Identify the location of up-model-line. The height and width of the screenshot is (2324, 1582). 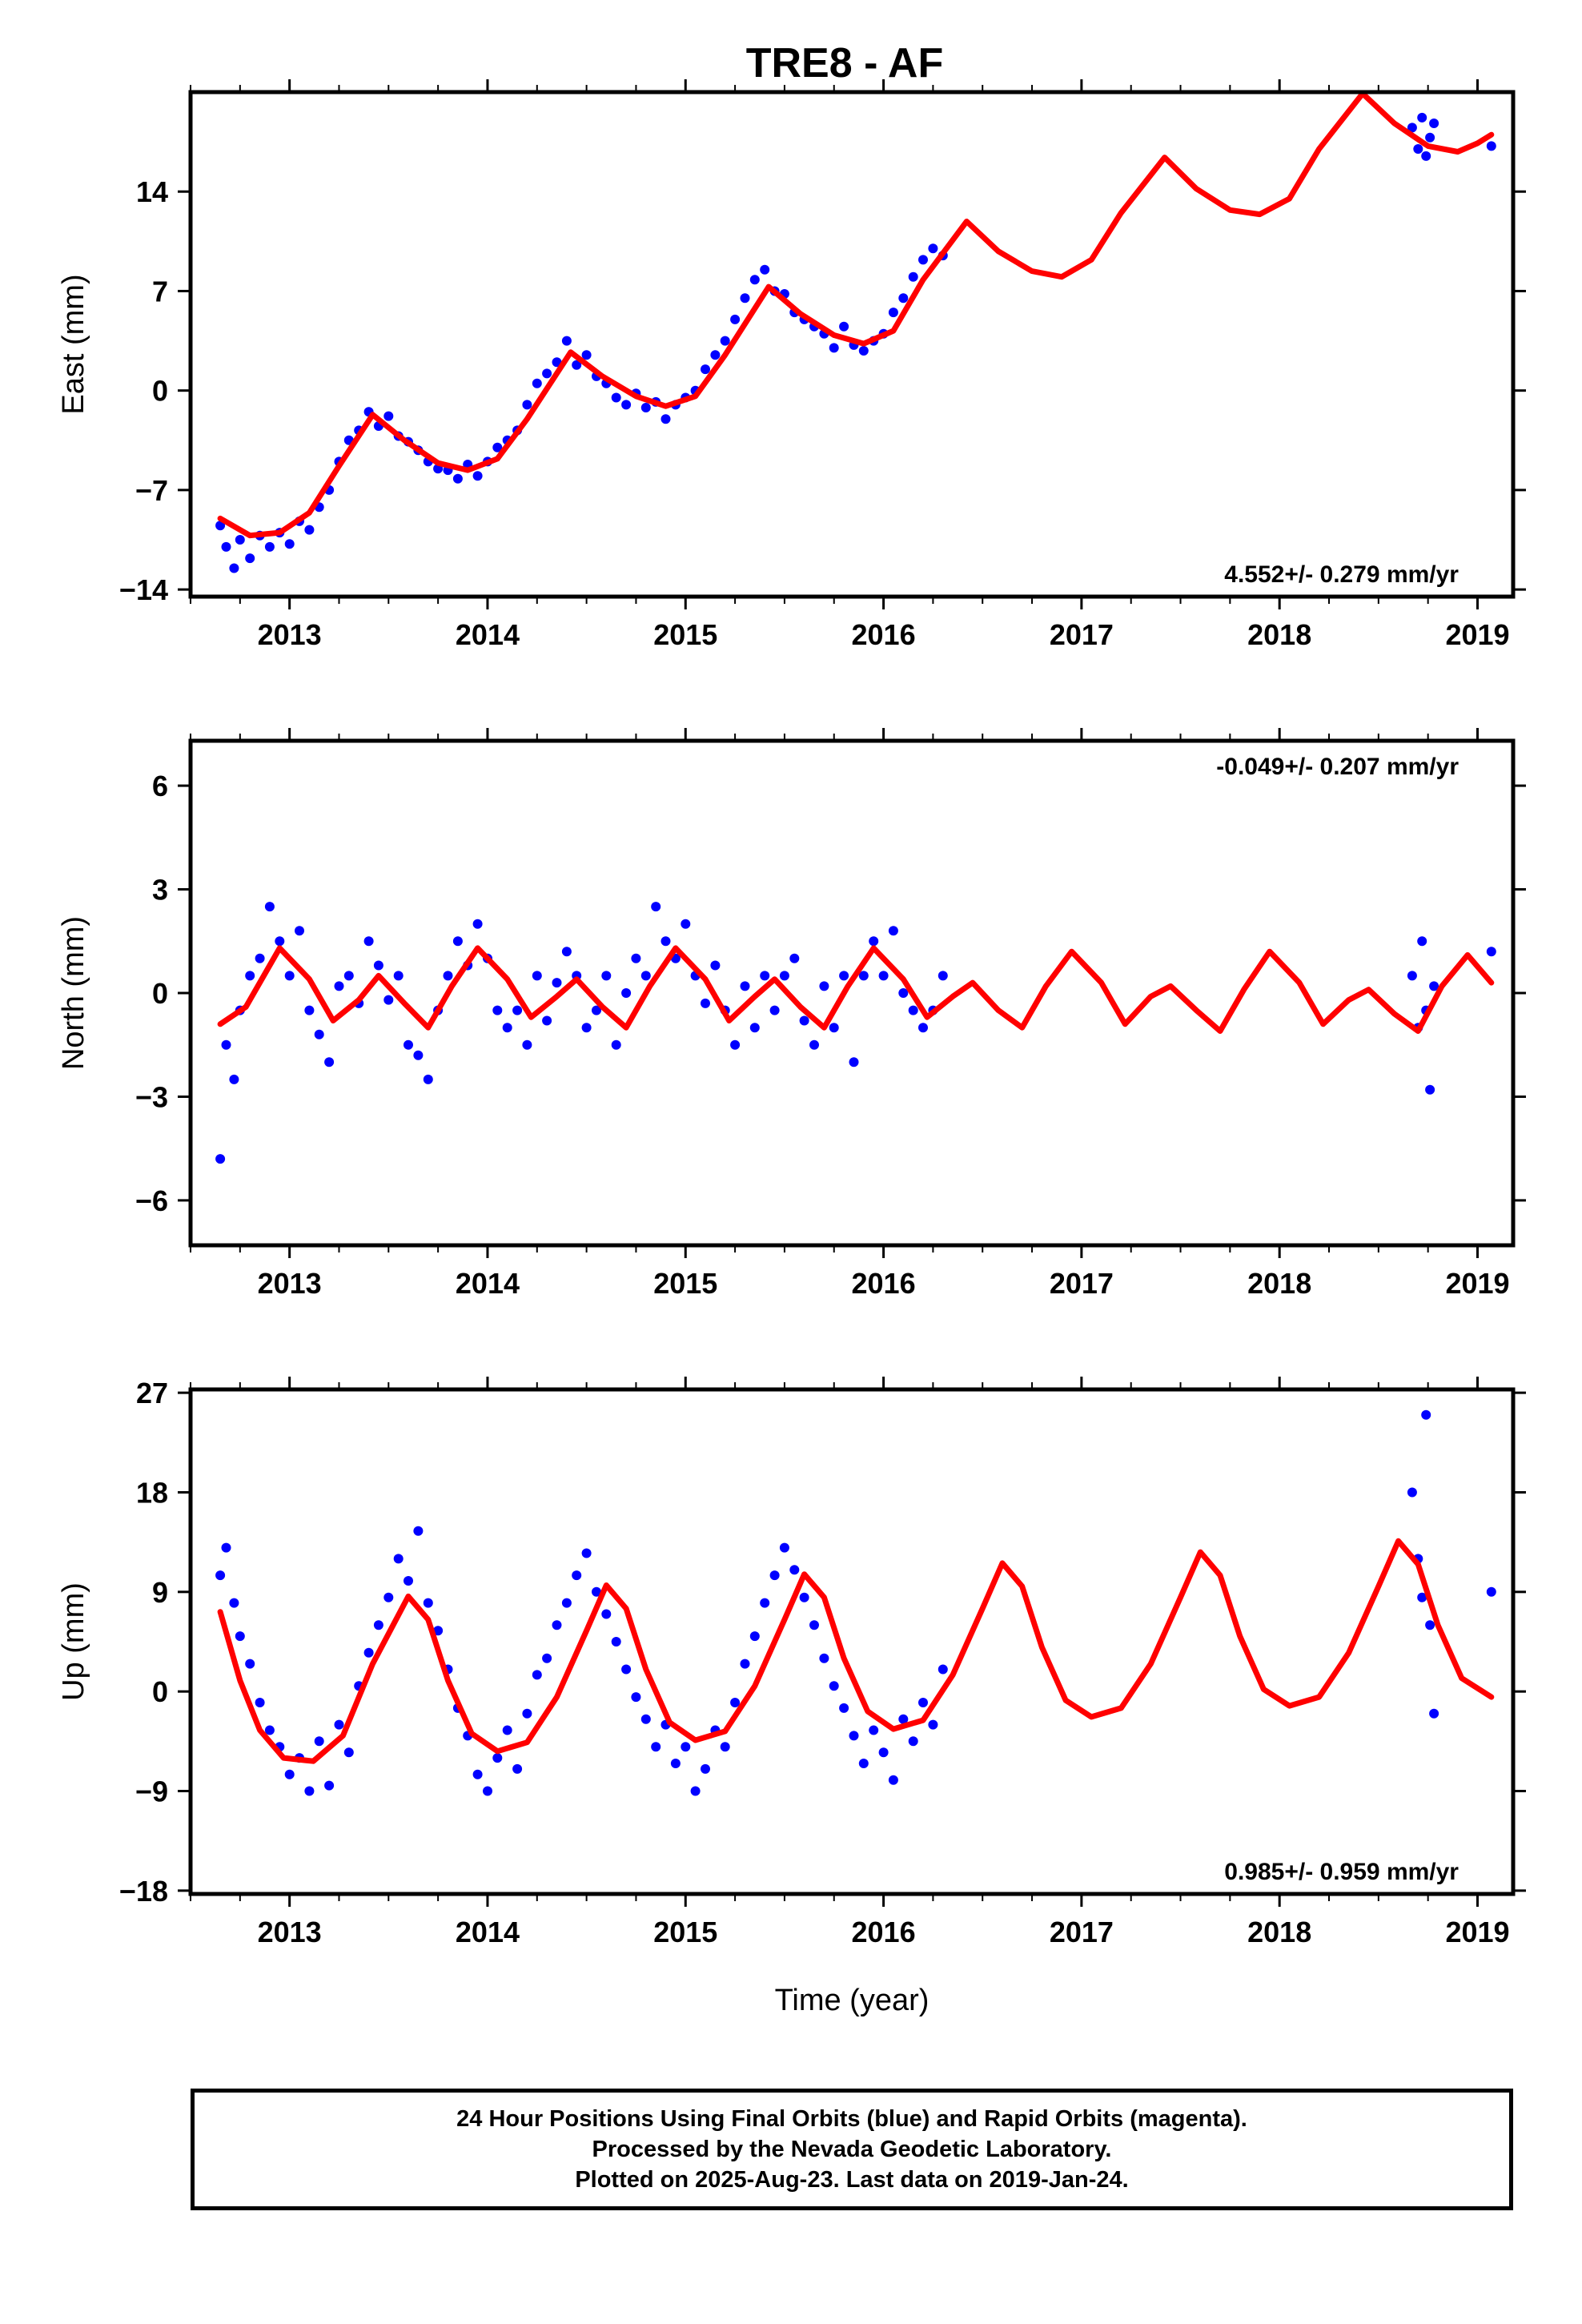
(856, 1651).